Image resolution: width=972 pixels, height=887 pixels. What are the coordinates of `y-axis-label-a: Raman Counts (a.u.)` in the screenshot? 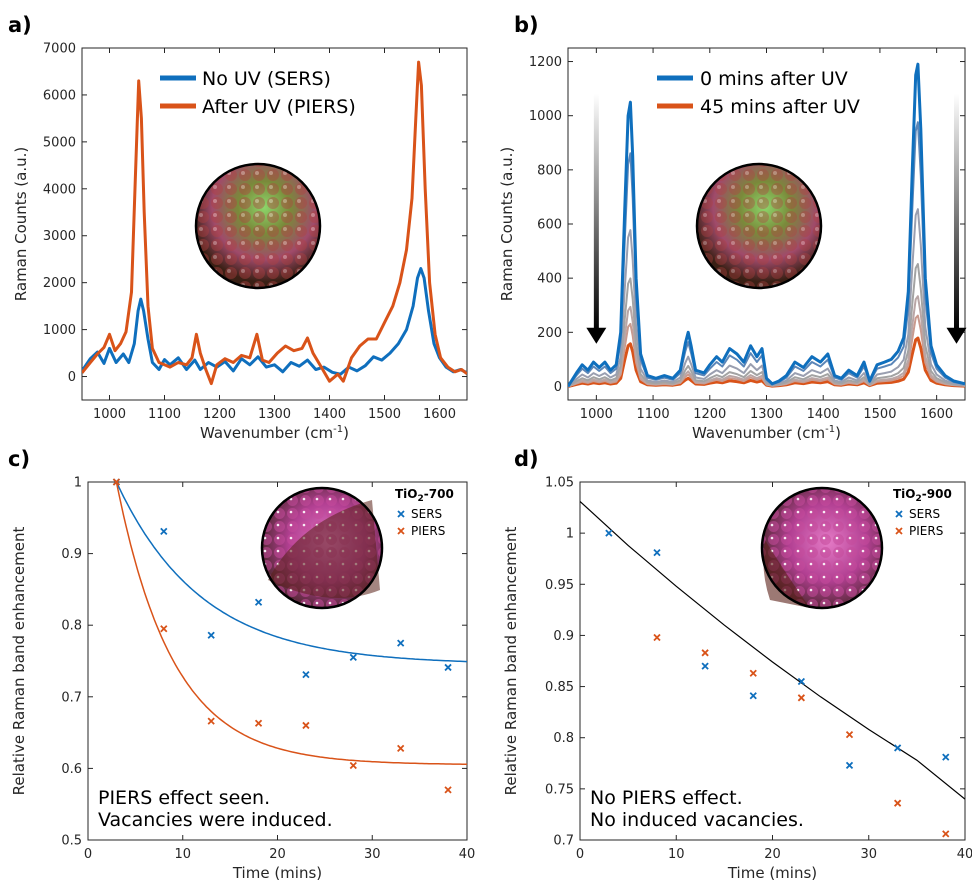 It's located at (21, 224).